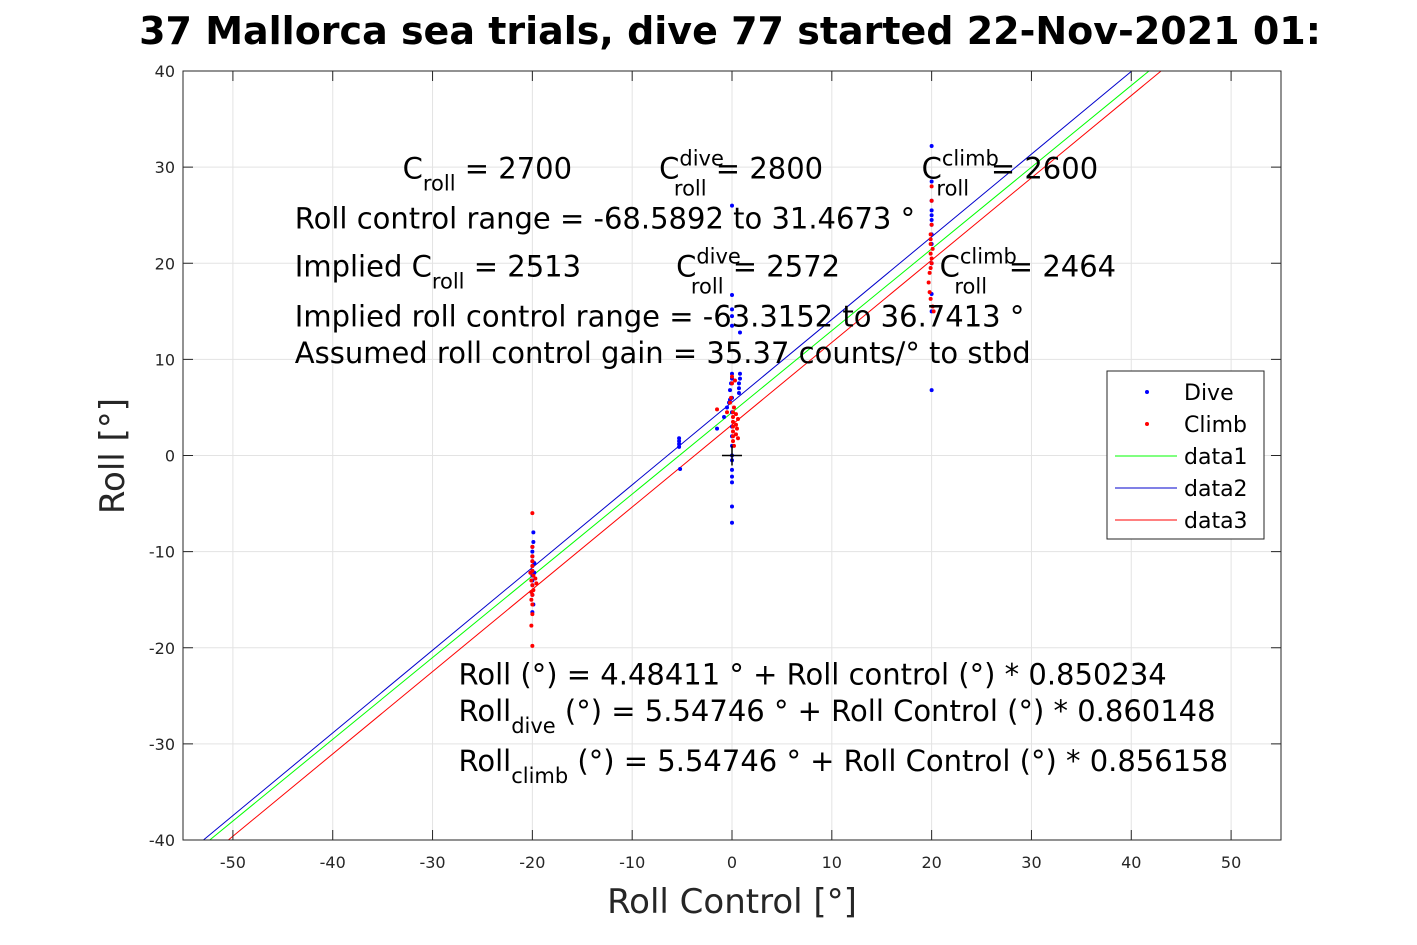  Describe the element at coordinates (162, 552) in the screenshot. I see `y-tick-label: -10` at that location.